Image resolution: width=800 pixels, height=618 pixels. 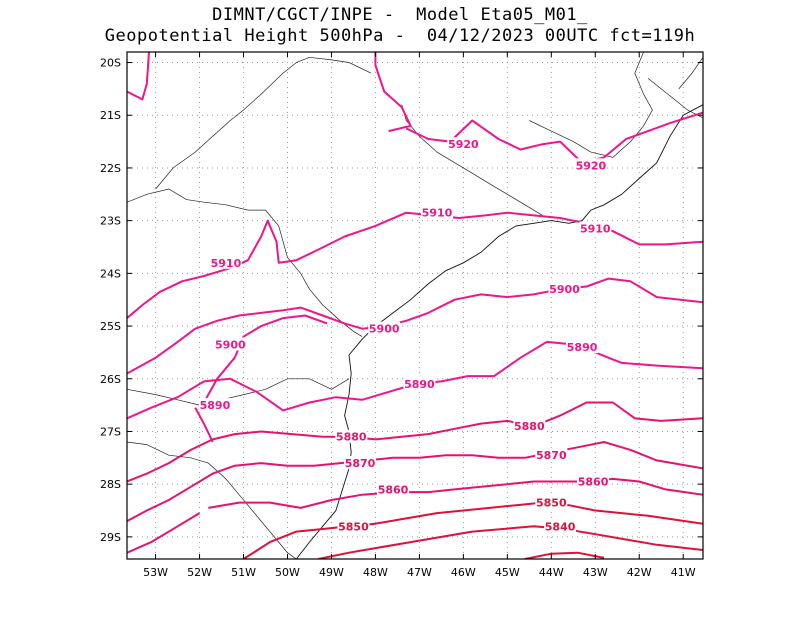 I want to click on contour-label-5840: 5840, so click(x=560, y=526).